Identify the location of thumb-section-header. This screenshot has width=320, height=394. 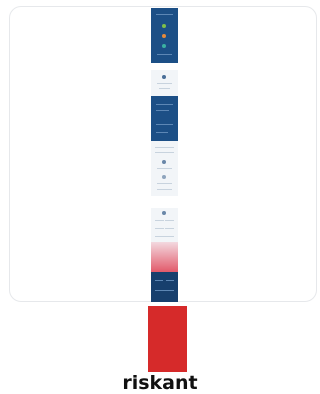
(164, 35).